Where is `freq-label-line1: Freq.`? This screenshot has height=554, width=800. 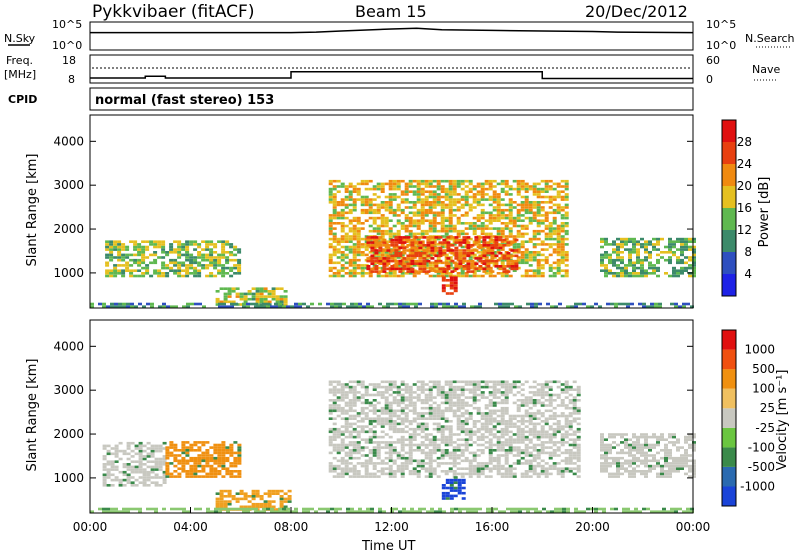
freq-label-line1: Freq. is located at coordinates (19, 60).